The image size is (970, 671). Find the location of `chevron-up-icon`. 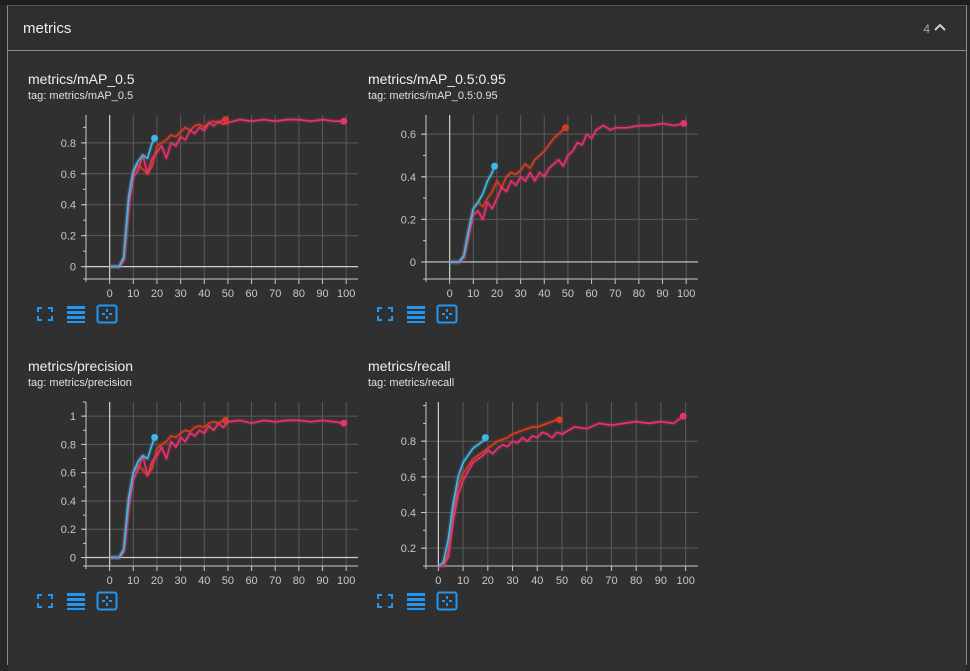

chevron-up-icon is located at coordinates (940, 27).